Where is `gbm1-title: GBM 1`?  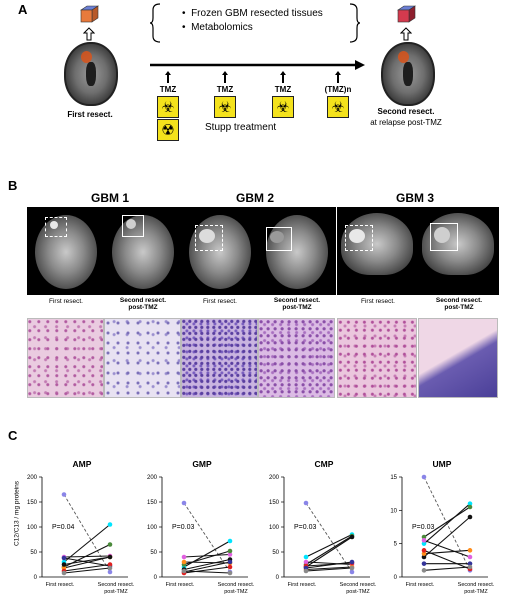
gbm1-title: GBM 1 is located at coordinates (109, 198).